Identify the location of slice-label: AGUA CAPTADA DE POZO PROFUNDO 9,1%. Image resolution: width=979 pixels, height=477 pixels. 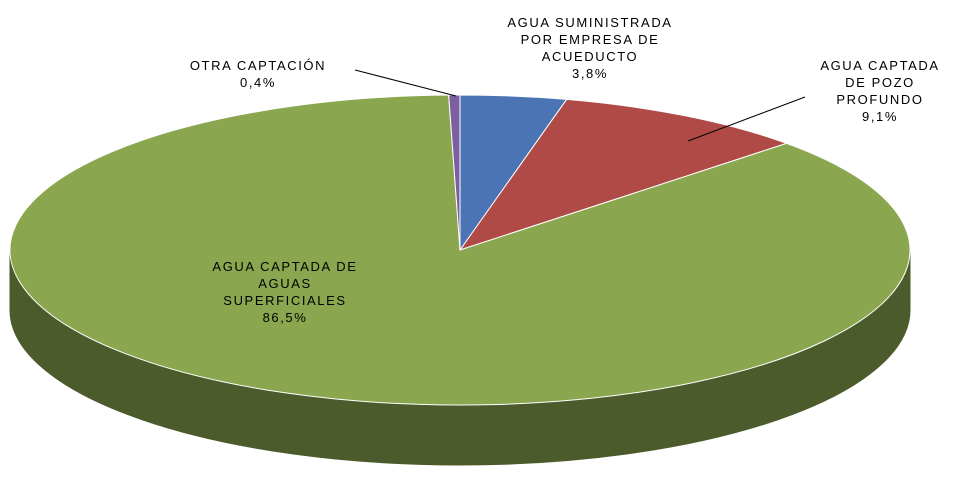
(880, 91).